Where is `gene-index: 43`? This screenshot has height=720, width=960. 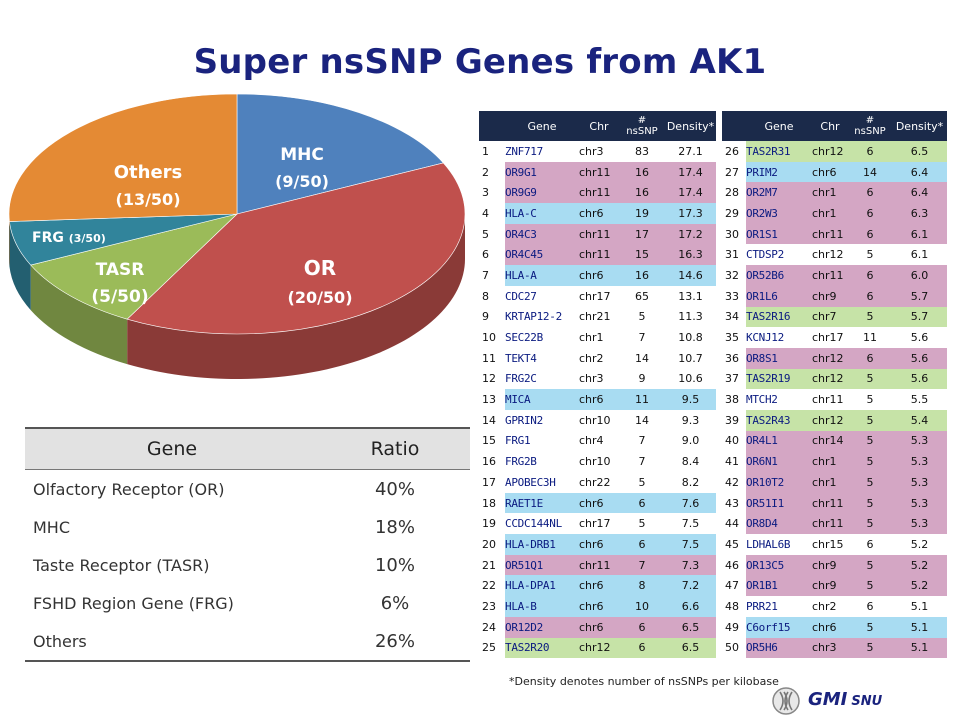
gene-index: 43 is located at coordinates (734, 503).